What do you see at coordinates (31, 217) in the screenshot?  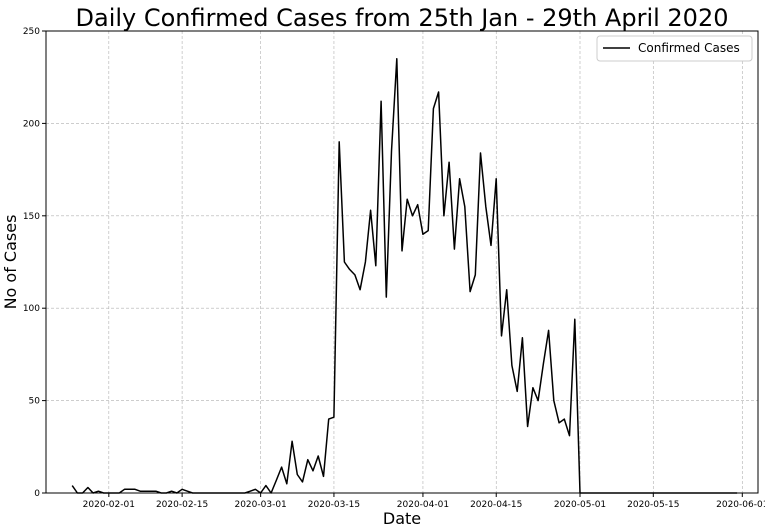 I see `y-tick-label: 150` at bounding box center [31, 217].